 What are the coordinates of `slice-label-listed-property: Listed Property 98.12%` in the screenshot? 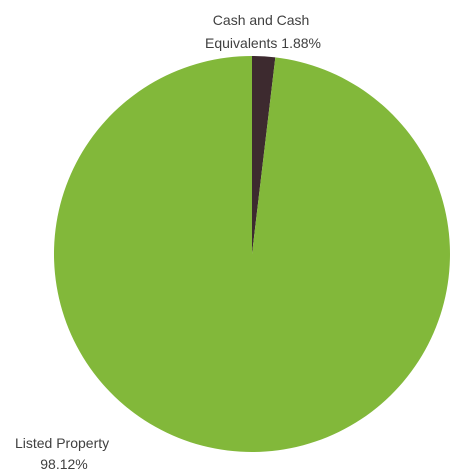 It's located at (64, 453).